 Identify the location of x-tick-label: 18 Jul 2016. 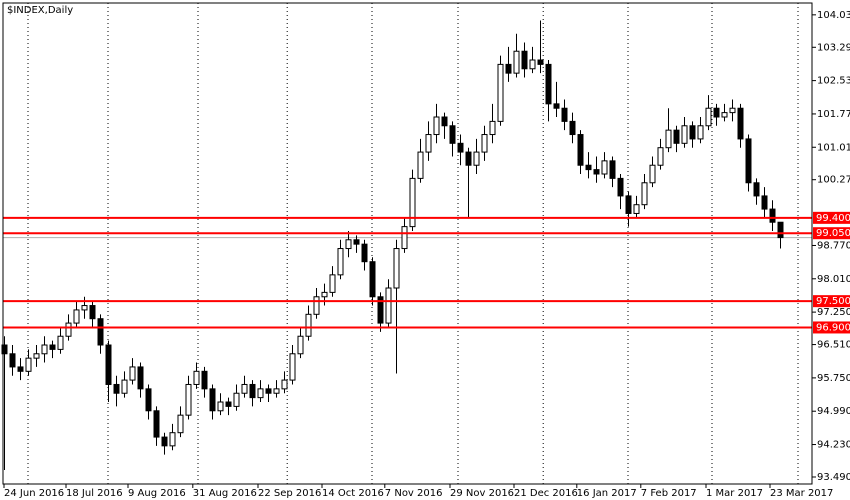
(94, 493).